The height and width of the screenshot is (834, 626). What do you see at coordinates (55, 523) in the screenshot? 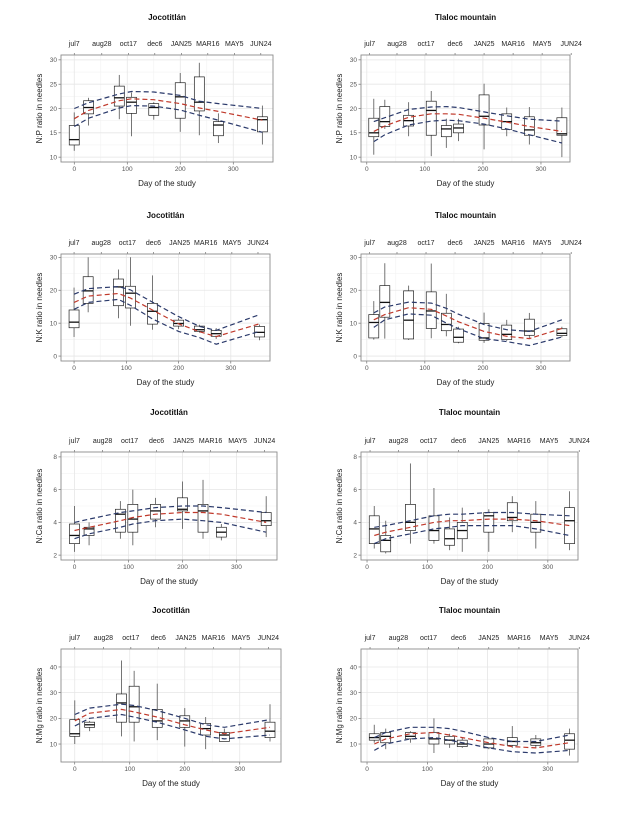
I see `y-tick-label: 4` at bounding box center [55, 523].